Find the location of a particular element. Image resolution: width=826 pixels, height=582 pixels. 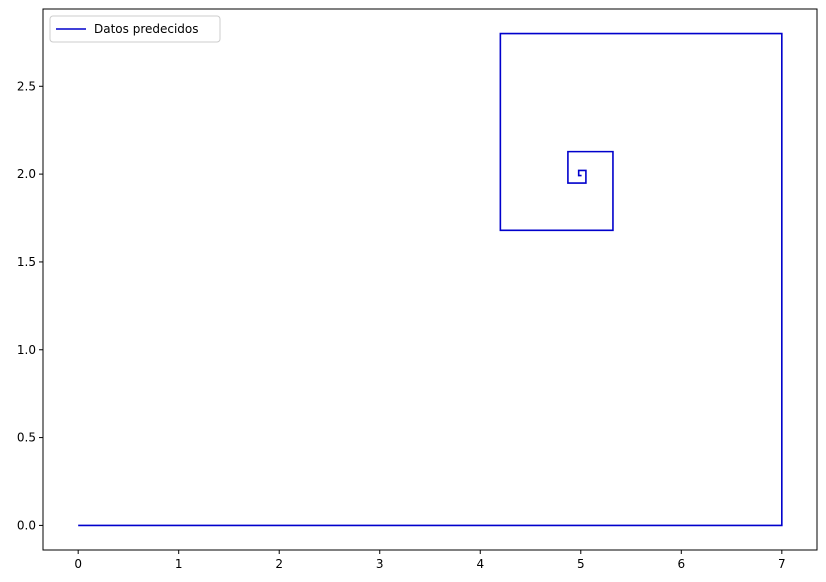

x-tick-label: 3 is located at coordinates (380, 564).